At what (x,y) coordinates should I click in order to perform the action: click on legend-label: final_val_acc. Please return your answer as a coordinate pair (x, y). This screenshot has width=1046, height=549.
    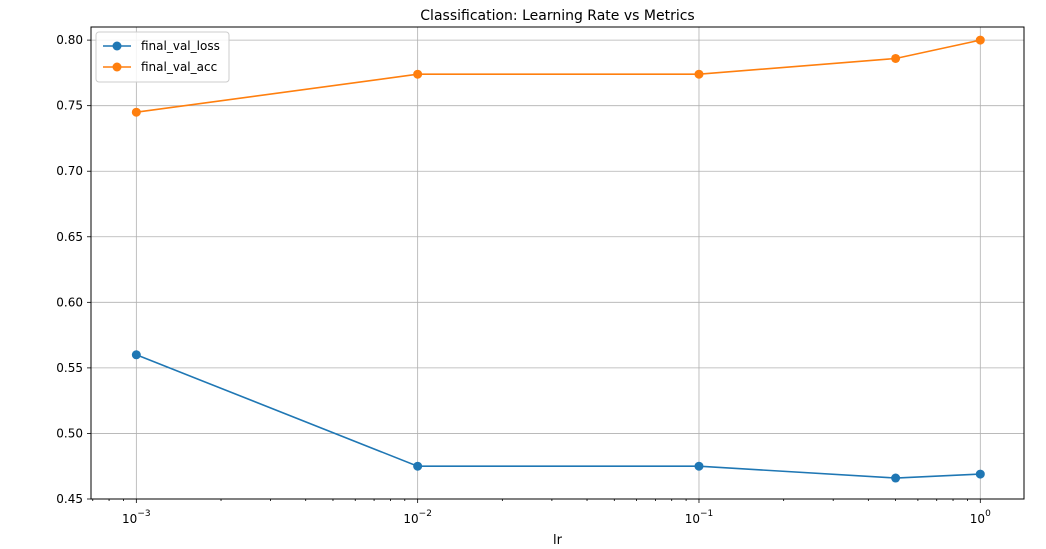
    Looking at the image, I should click on (179, 67).